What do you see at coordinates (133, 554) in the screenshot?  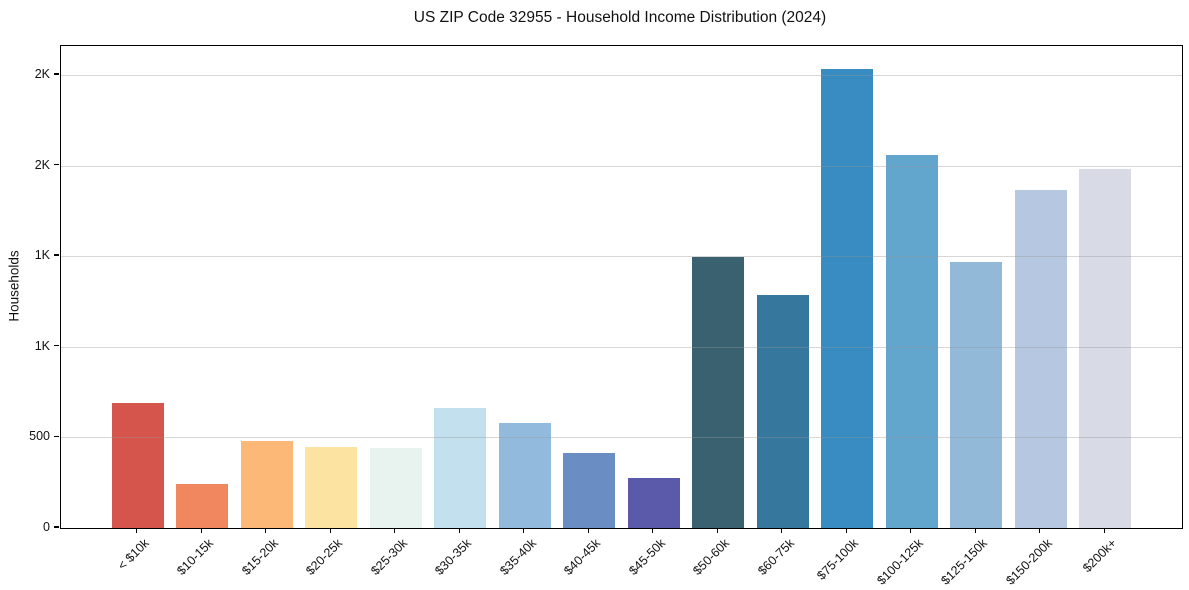 I see `x-tick-label: < $10k` at bounding box center [133, 554].